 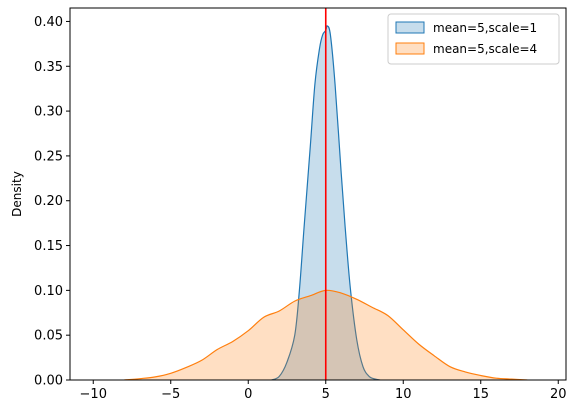 What do you see at coordinates (48, 246) in the screenshot?
I see `y-tick-label: 0.15` at bounding box center [48, 246].